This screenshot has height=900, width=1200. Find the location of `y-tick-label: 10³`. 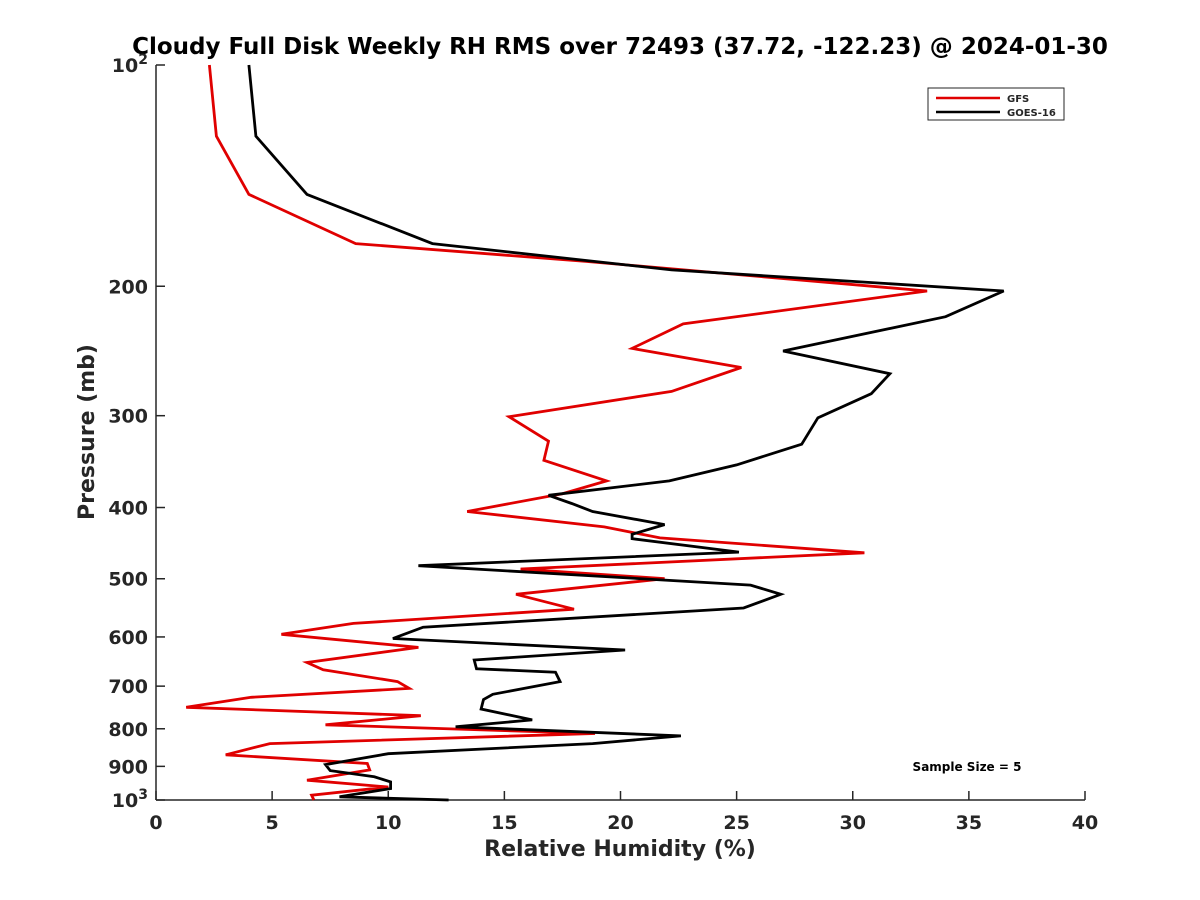

y-tick-label: 10³ is located at coordinates (130, 799).